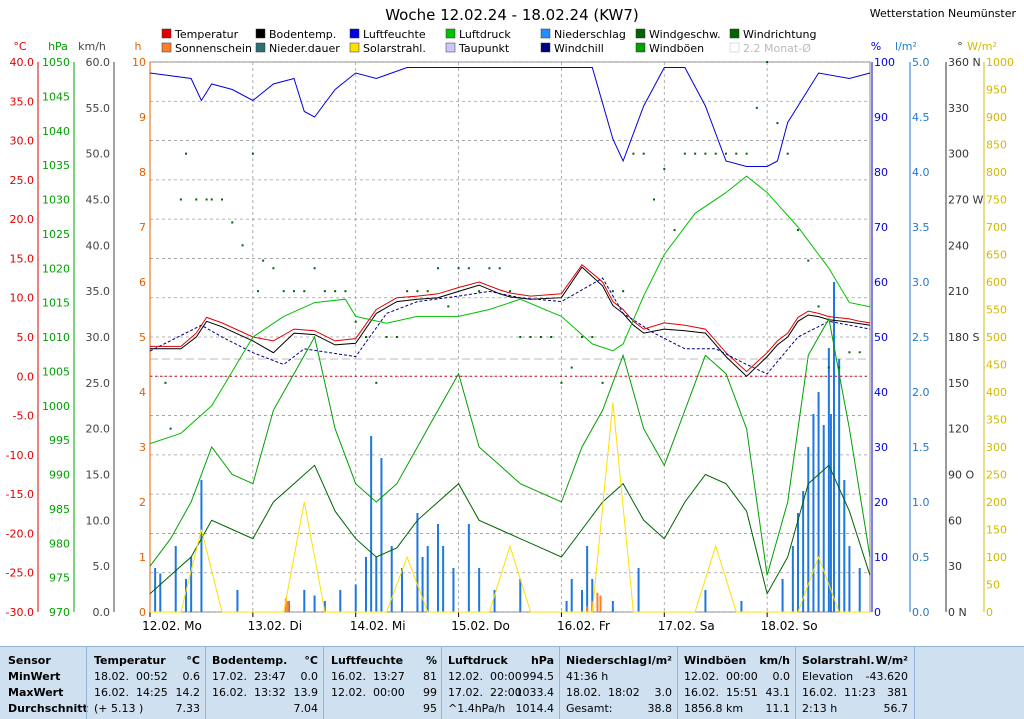 The height and width of the screenshot is (719, 1024). What do you see at coordinates (996, 90) in the screenshot?
I see `axis-tick-label: 950` at bounding box center [996, 90].